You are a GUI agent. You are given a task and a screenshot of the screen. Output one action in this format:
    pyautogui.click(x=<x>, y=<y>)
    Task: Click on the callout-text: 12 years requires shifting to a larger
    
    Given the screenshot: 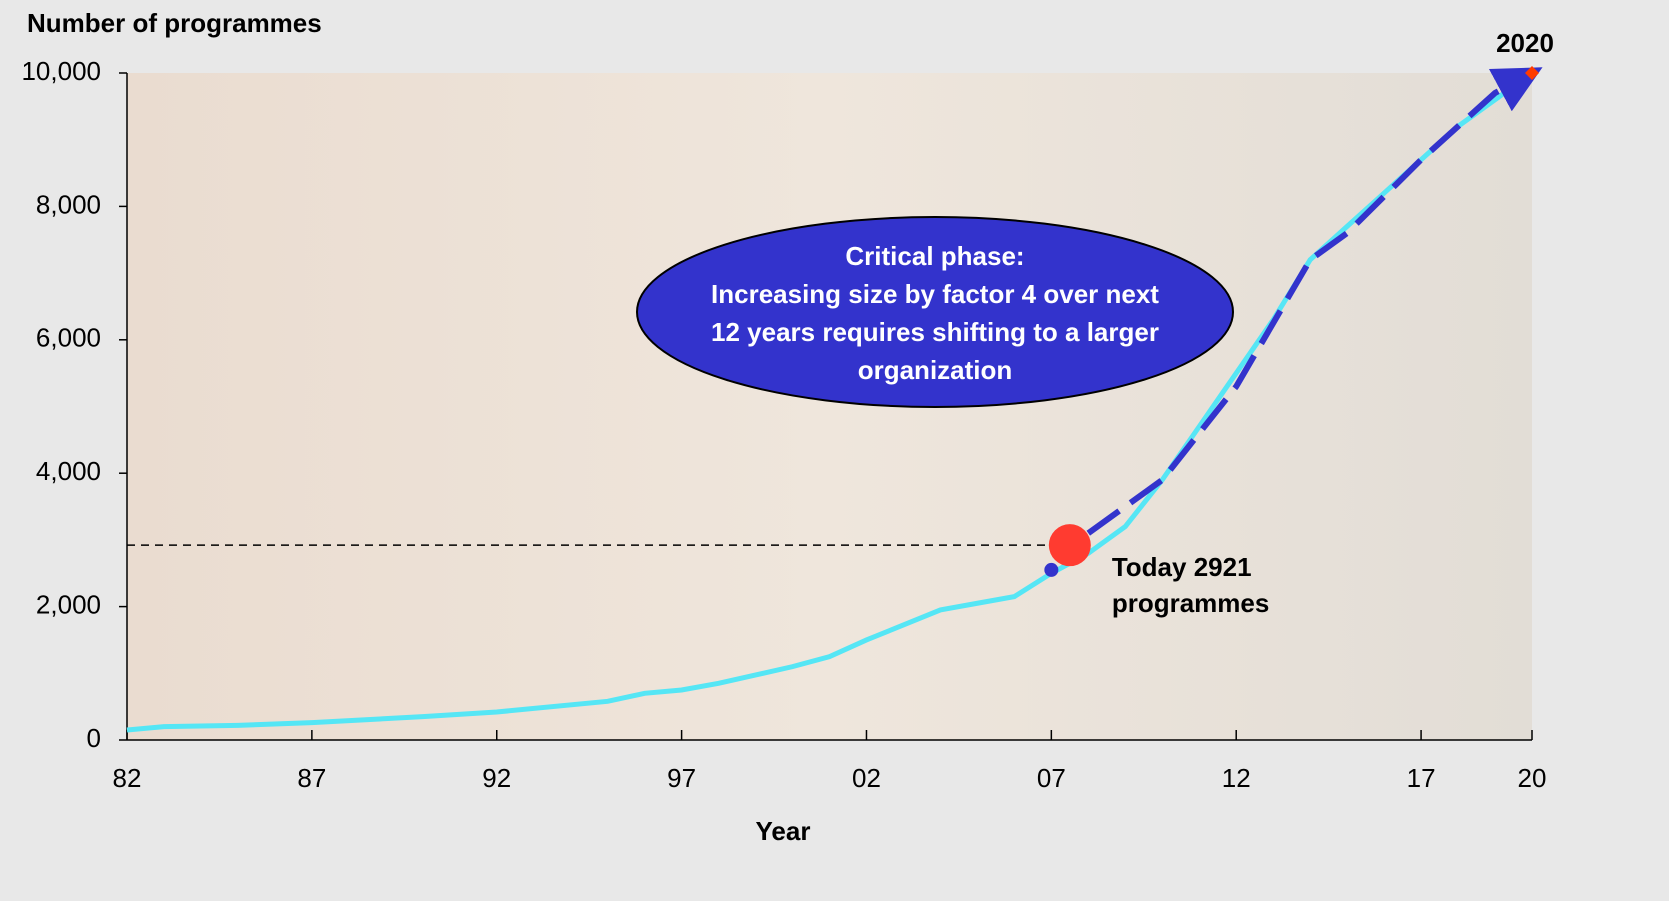 What is the action you would take?
    pyautogui.click(x=935, y=332)
    